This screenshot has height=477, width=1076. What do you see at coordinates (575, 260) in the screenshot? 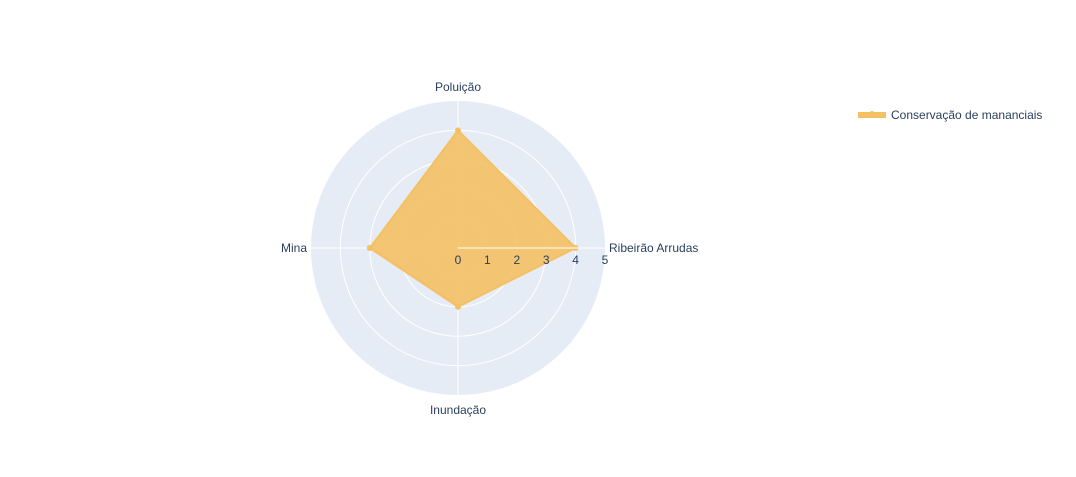
I see `radial-tick-label-4: 4` at bounding box center [575, 260].